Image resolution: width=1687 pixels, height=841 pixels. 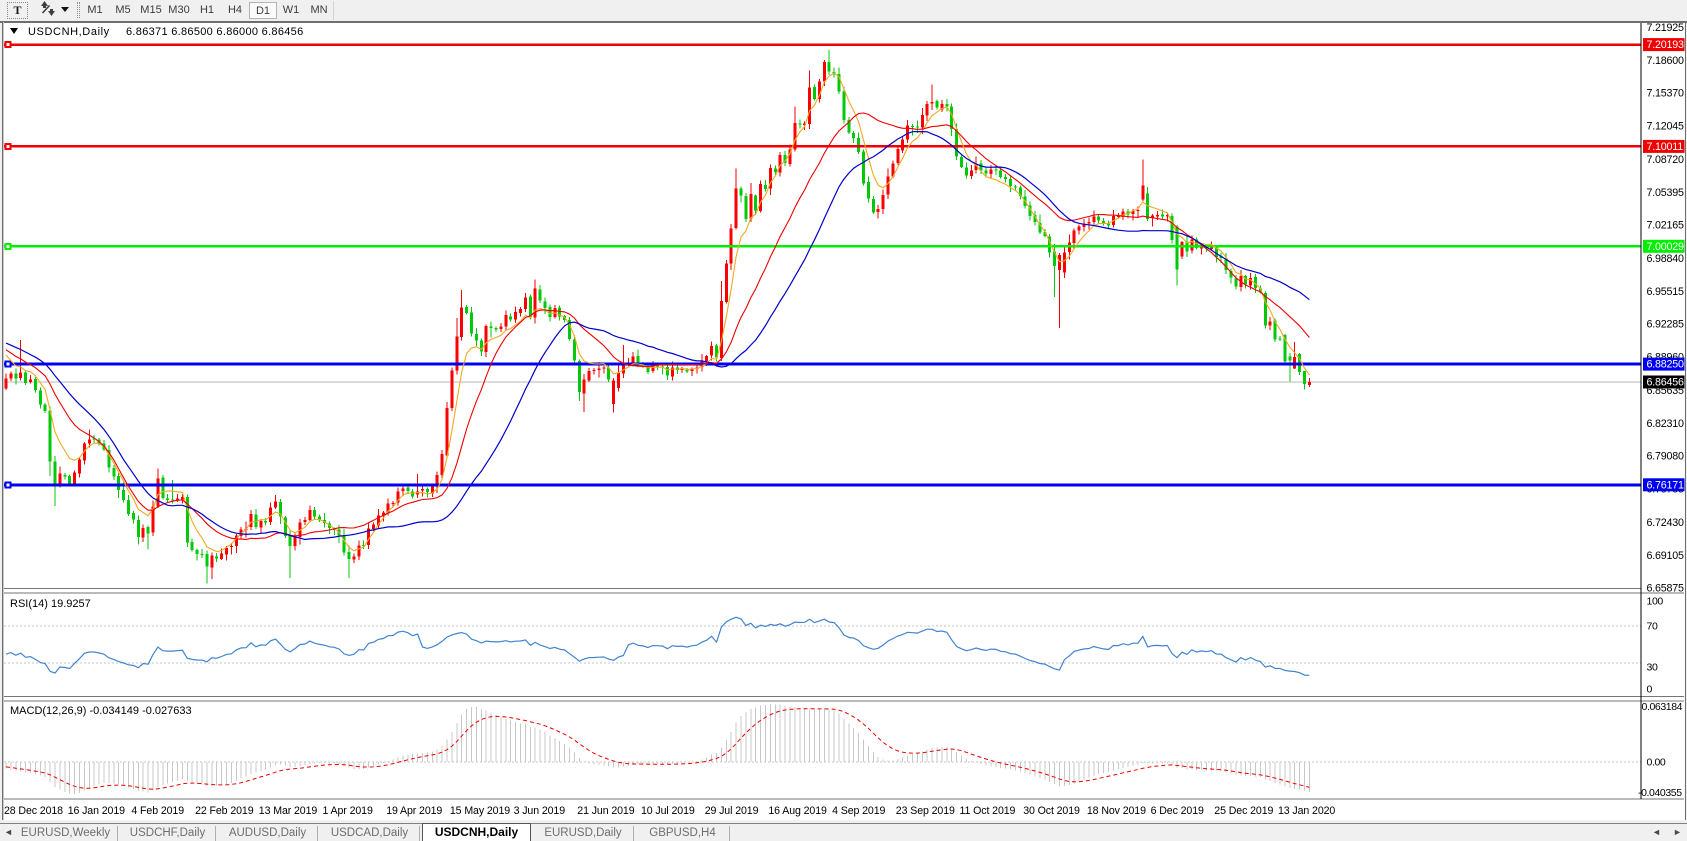 What do you see at coordinates (1665, 45) in the screenshot?
I see `svg-text: 7.20193` at bounding box center [1665, 45].